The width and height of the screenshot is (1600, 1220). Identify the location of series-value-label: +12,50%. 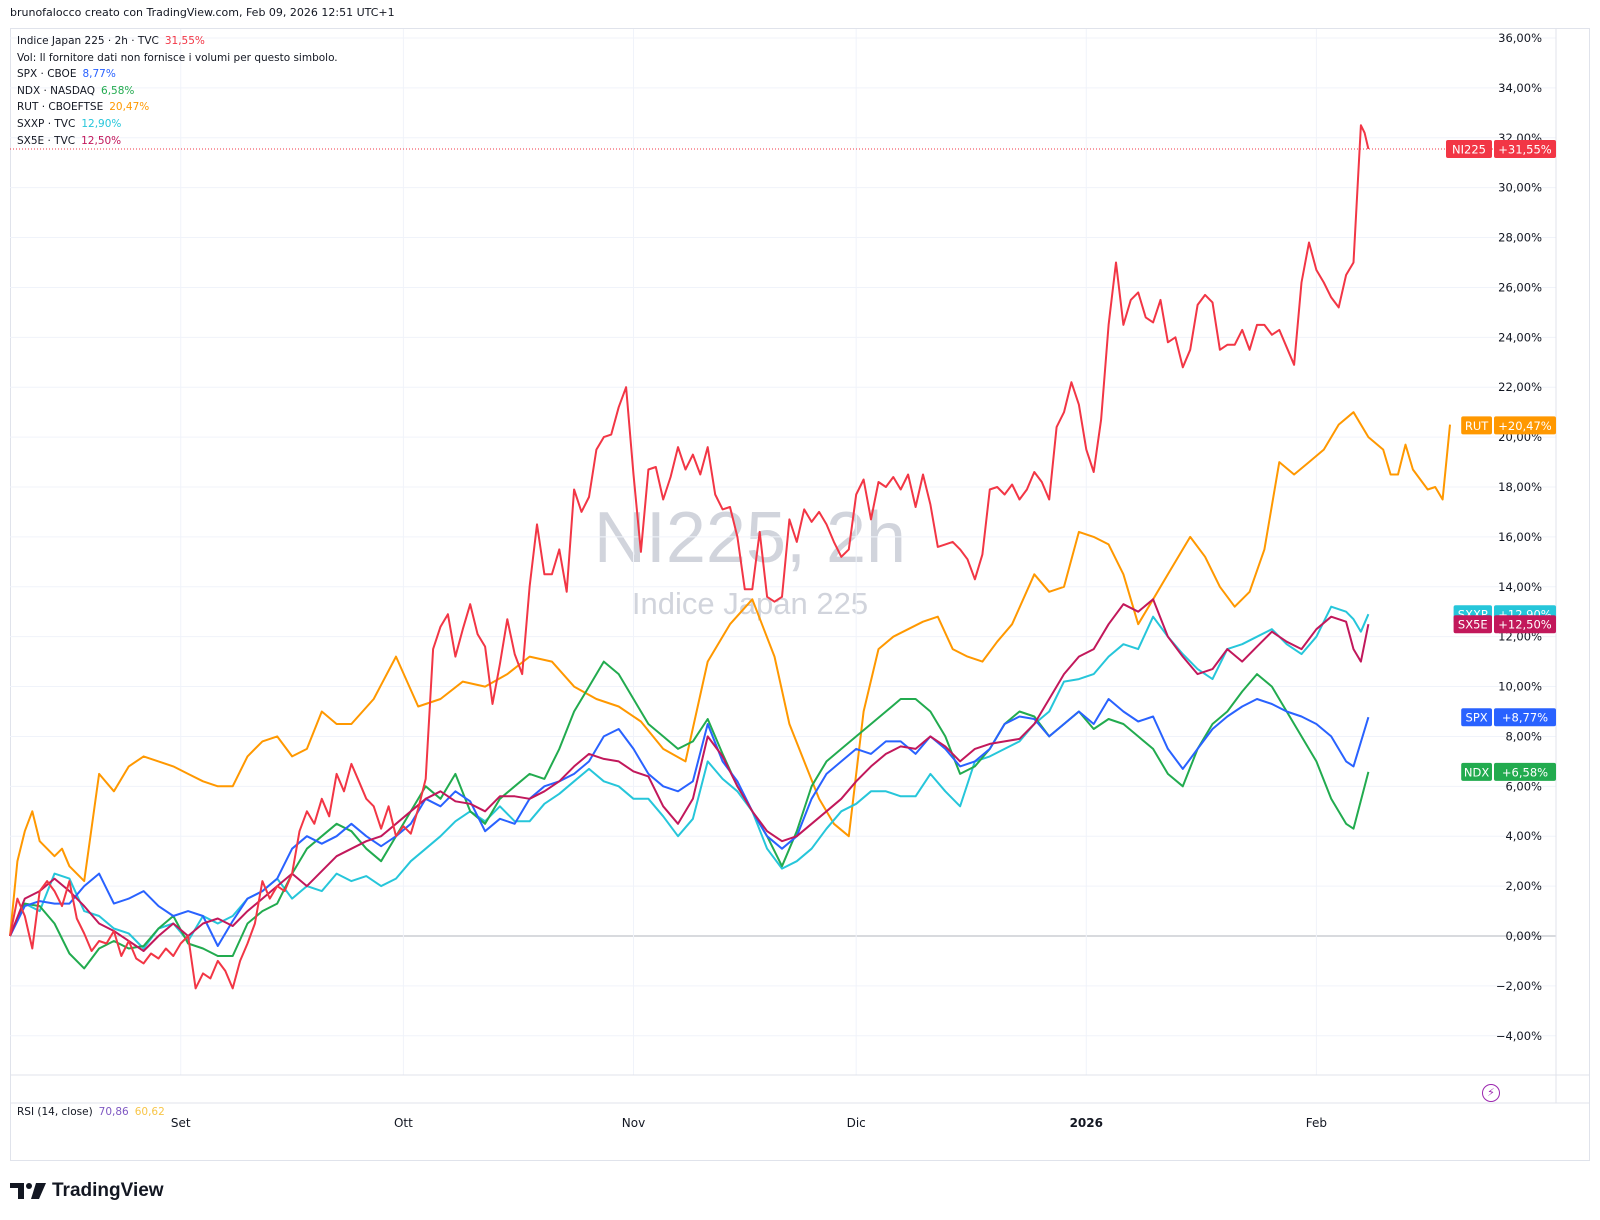
(1525, 625).